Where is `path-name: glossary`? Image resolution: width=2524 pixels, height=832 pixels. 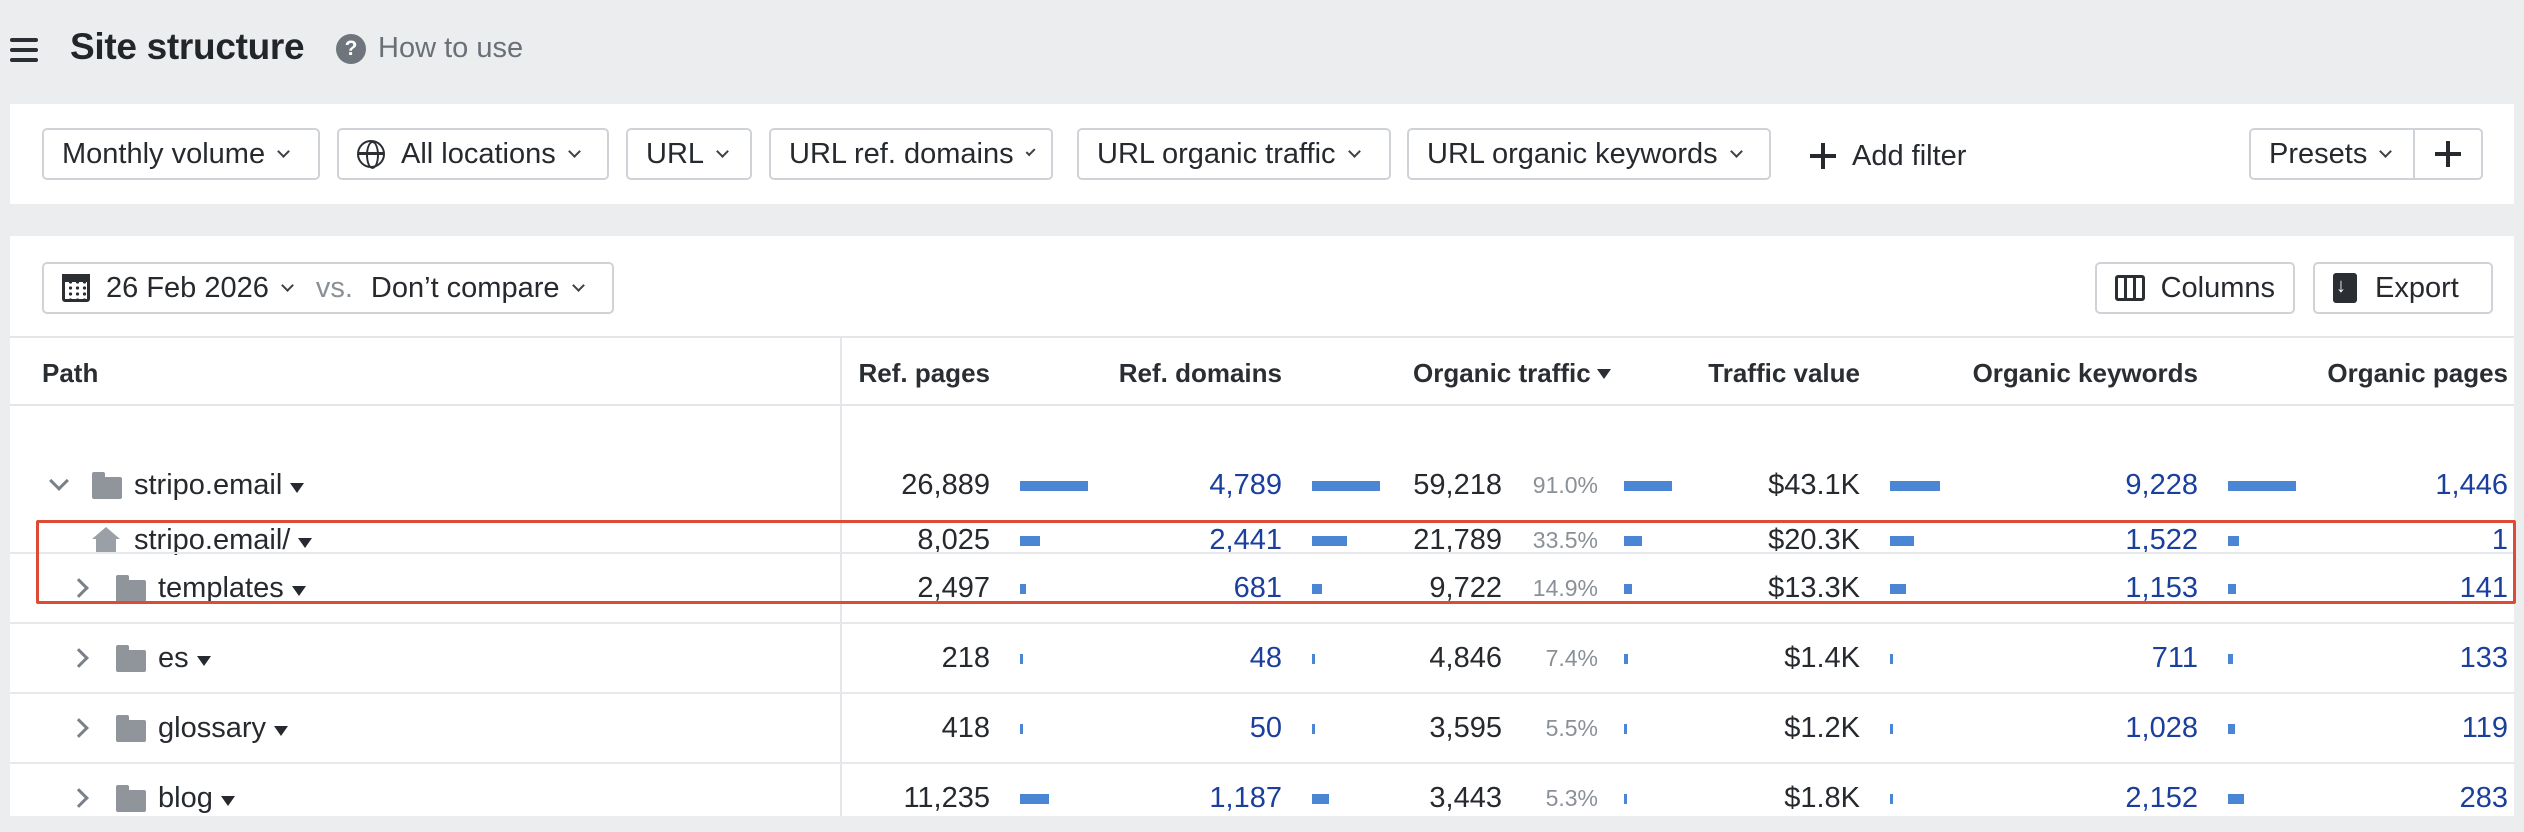 path-name: glossary is located at coordinates (223, 728).